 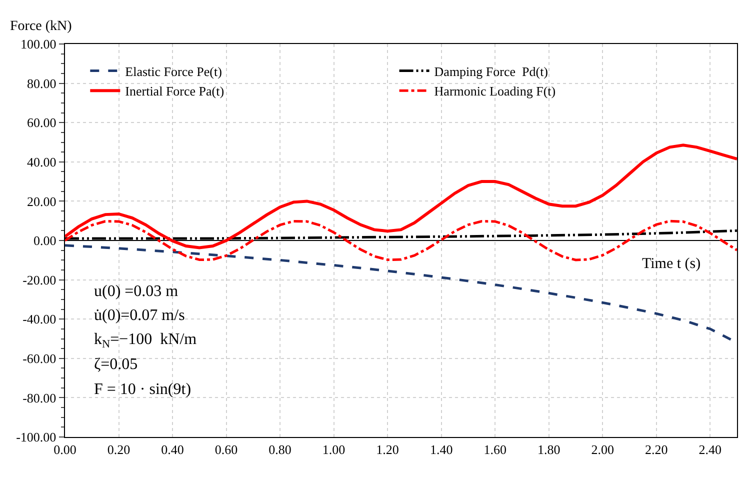 I want to click on x-tick-label: 2.40, so click(x=710, y=449).